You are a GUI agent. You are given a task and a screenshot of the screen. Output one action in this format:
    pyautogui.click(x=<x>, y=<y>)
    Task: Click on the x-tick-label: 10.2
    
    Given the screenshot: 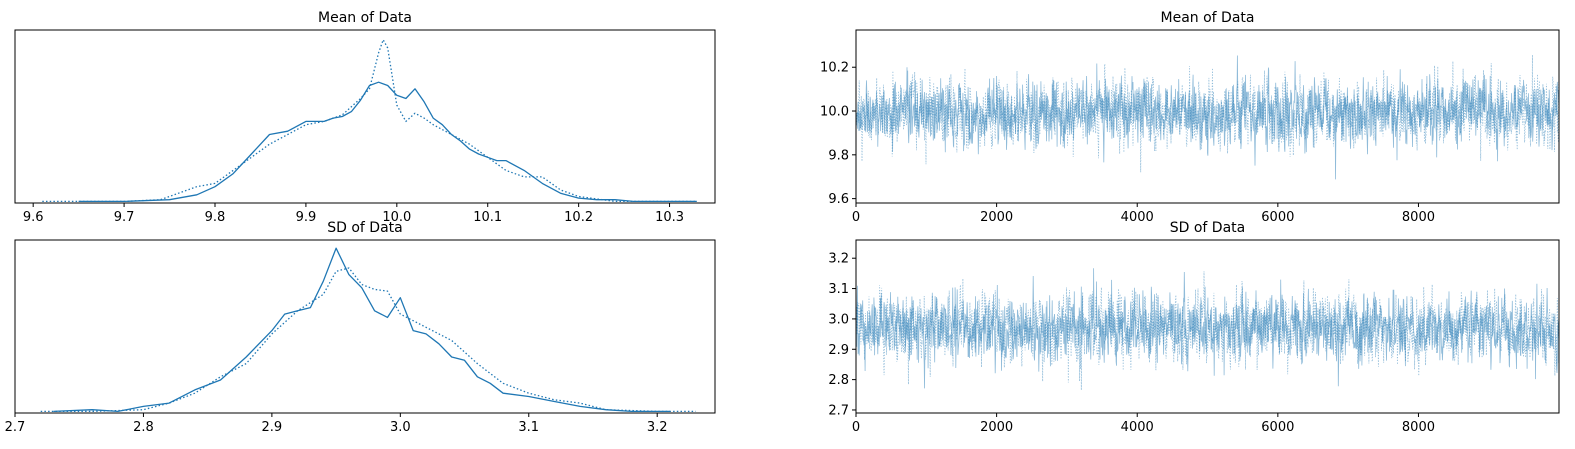 What is the action you would take?
    pyautogui.click(x=578, y=217)
    